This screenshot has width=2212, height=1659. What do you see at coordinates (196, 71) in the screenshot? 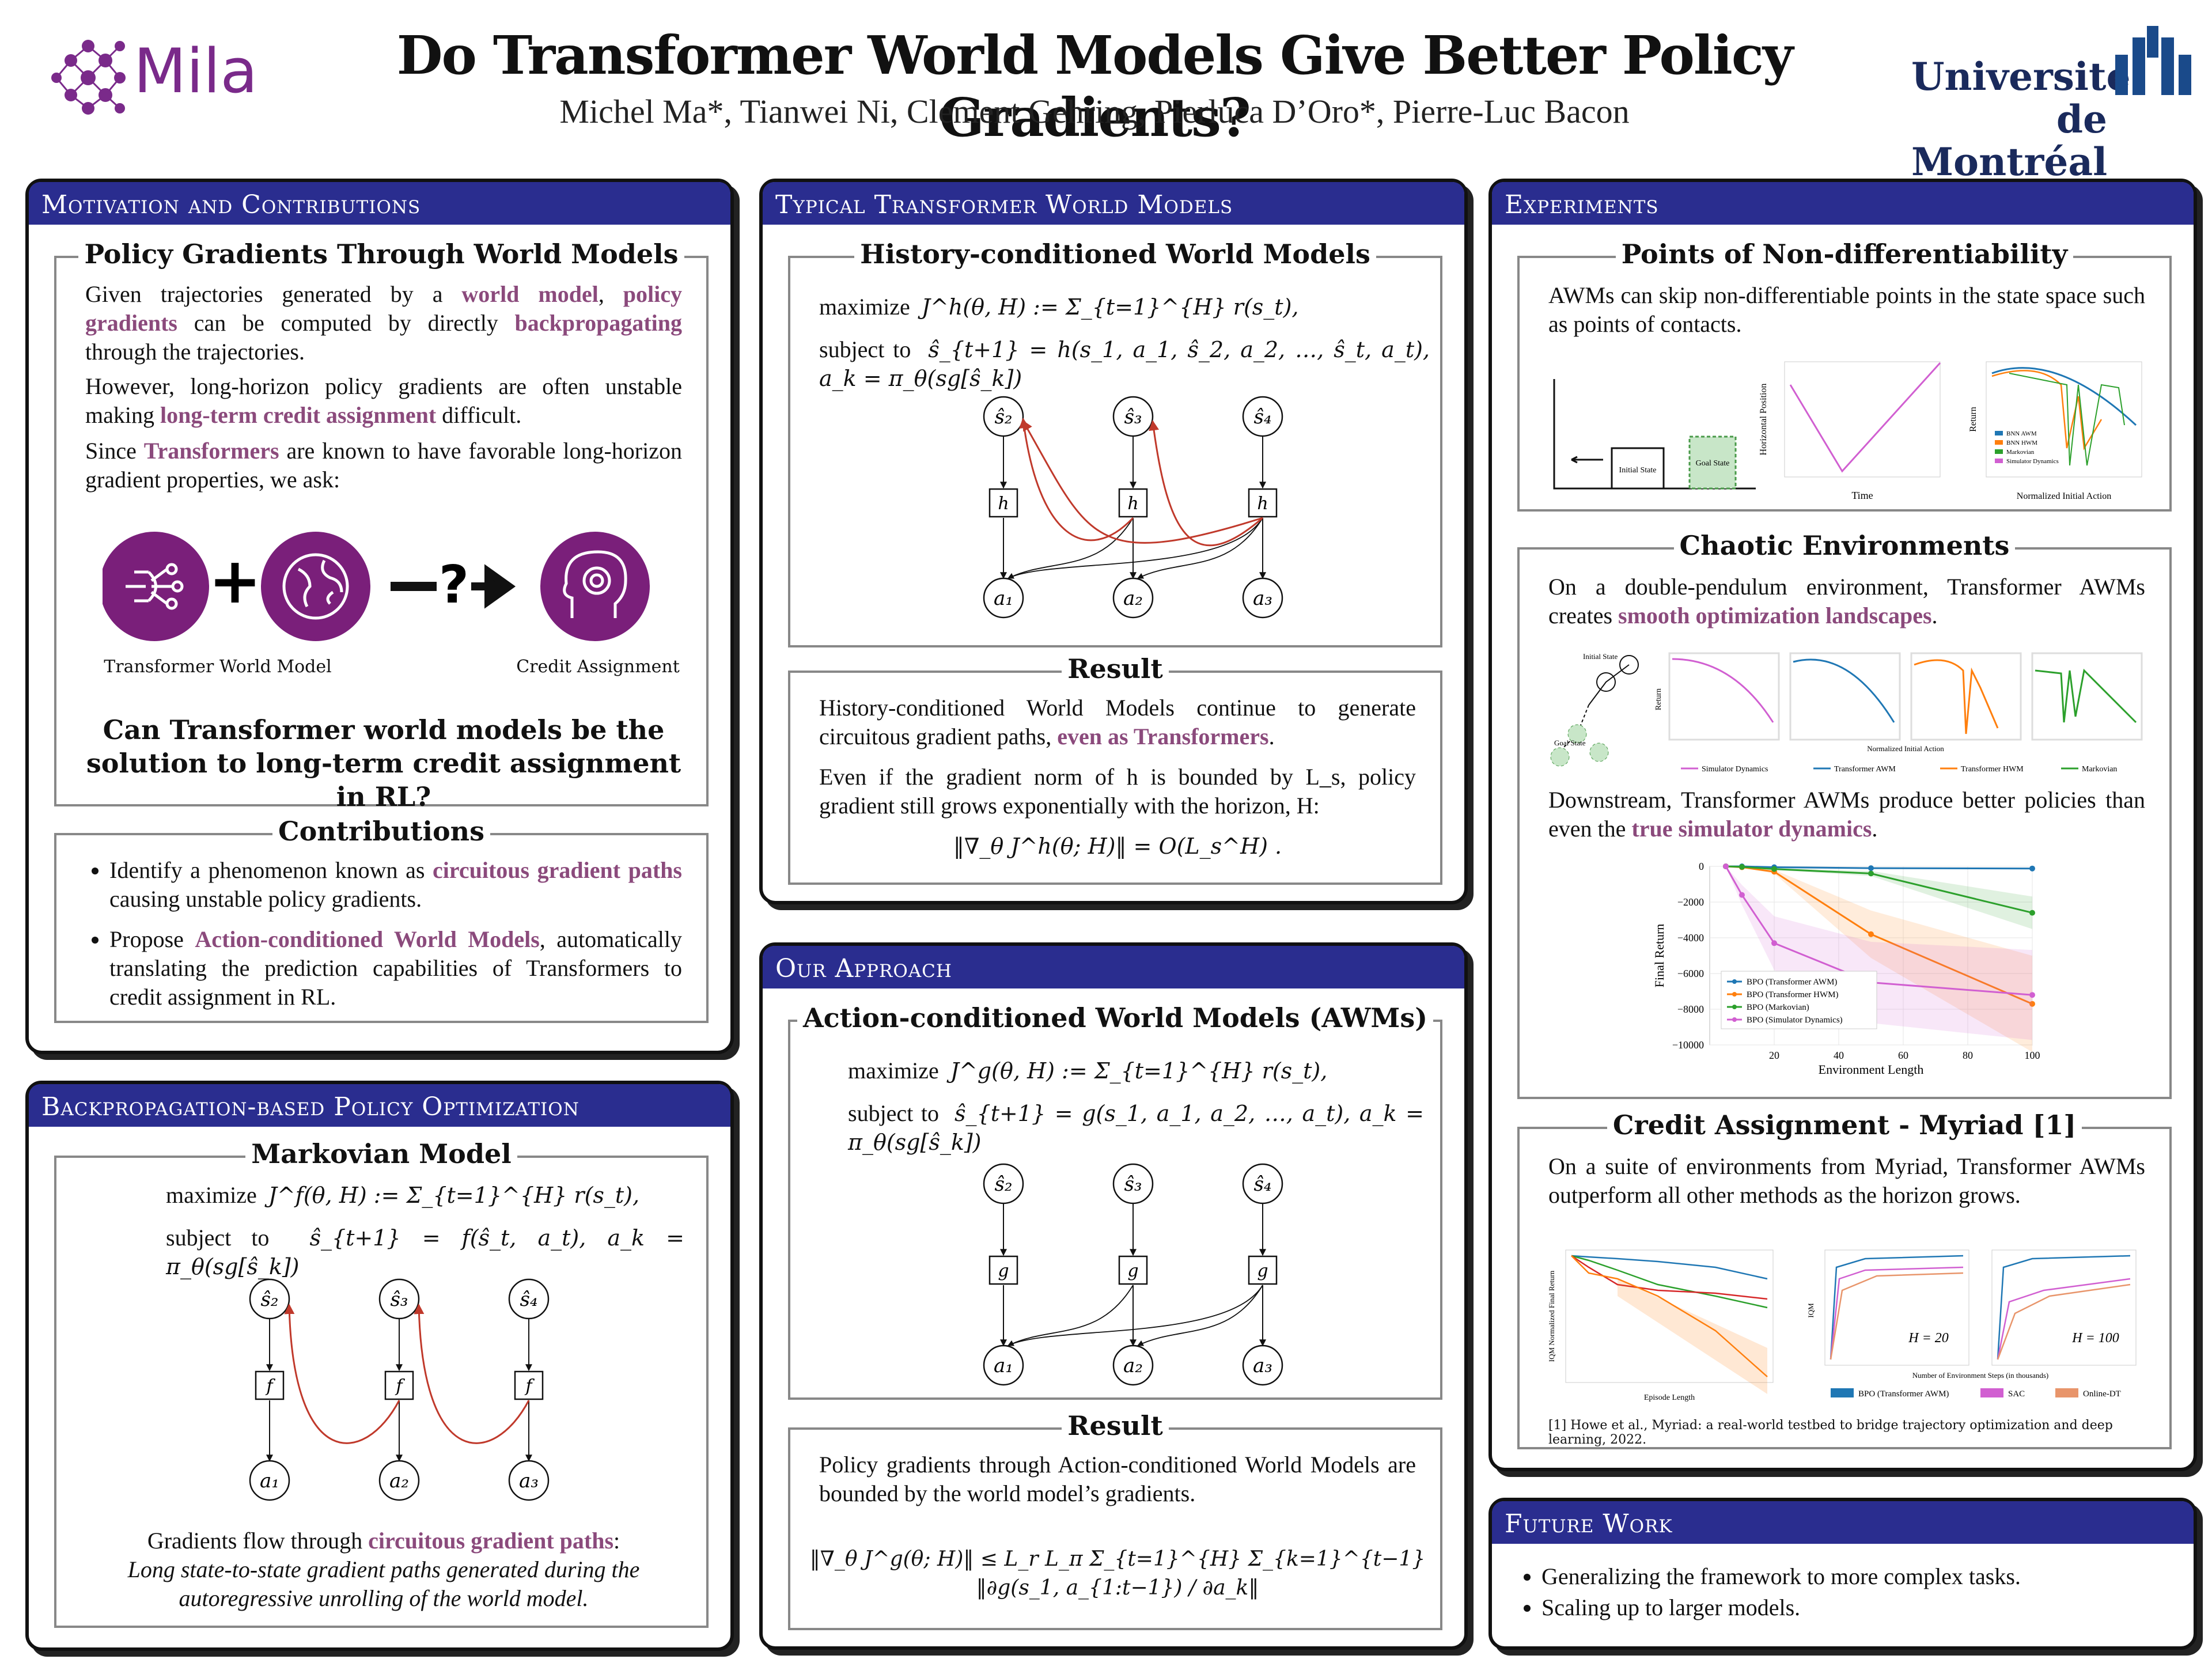
I see `mila-logo-text: Mila` at bounding box center [196, 71].